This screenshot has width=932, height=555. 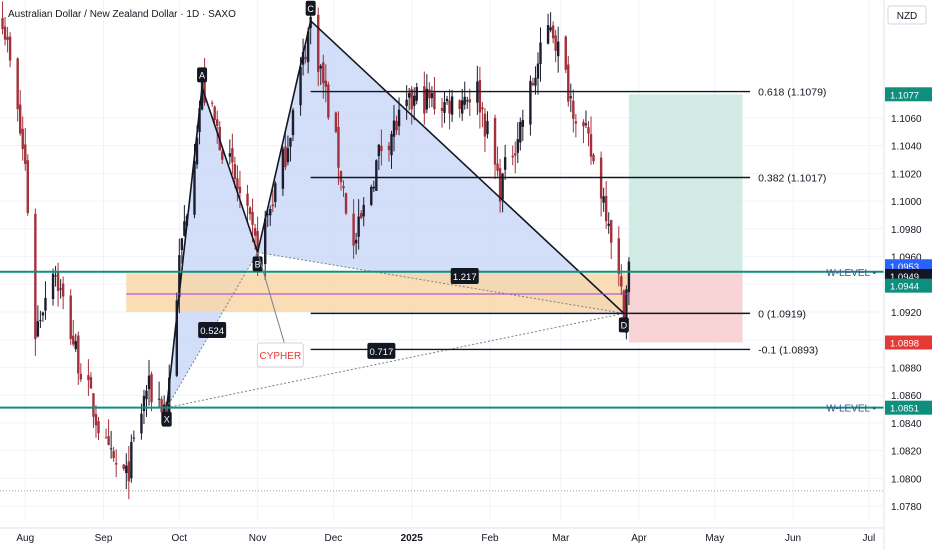 What do you see at coordinates (906, 479) in the screenshot?
I see `y-tick-label: 1.0800` at bounding box center [906, 479].